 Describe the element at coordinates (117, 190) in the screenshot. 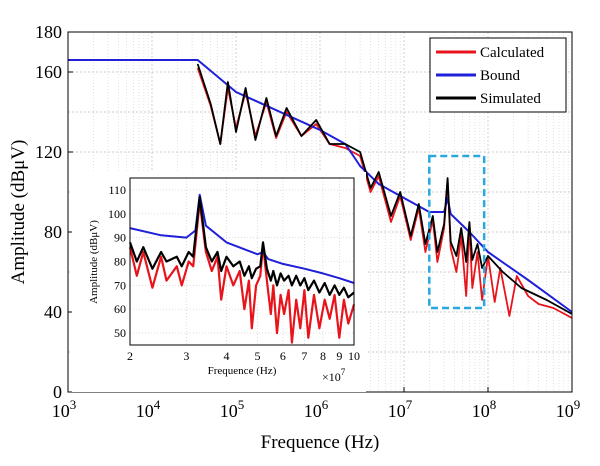

I see `inset-y-tick-label: 110` at that location.